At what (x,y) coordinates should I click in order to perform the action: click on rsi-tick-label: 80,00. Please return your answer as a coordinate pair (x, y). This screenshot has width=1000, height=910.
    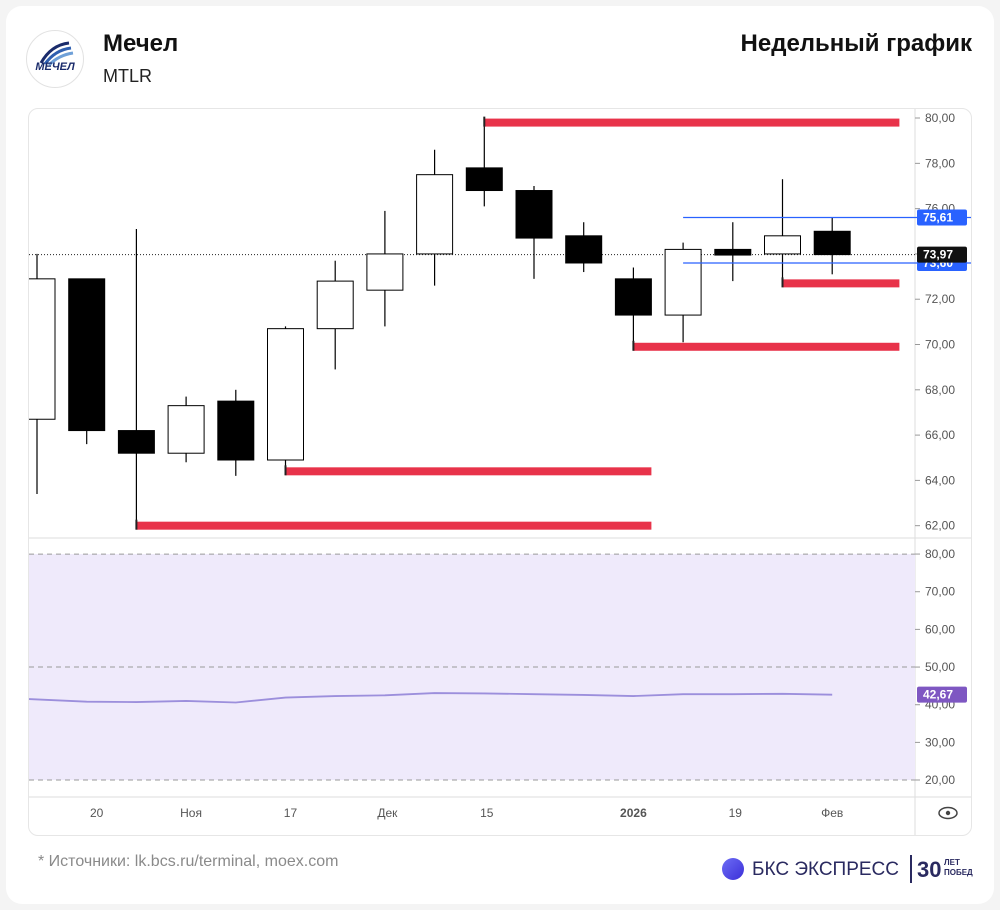
    Looking at the image, I should click on (940, 554).